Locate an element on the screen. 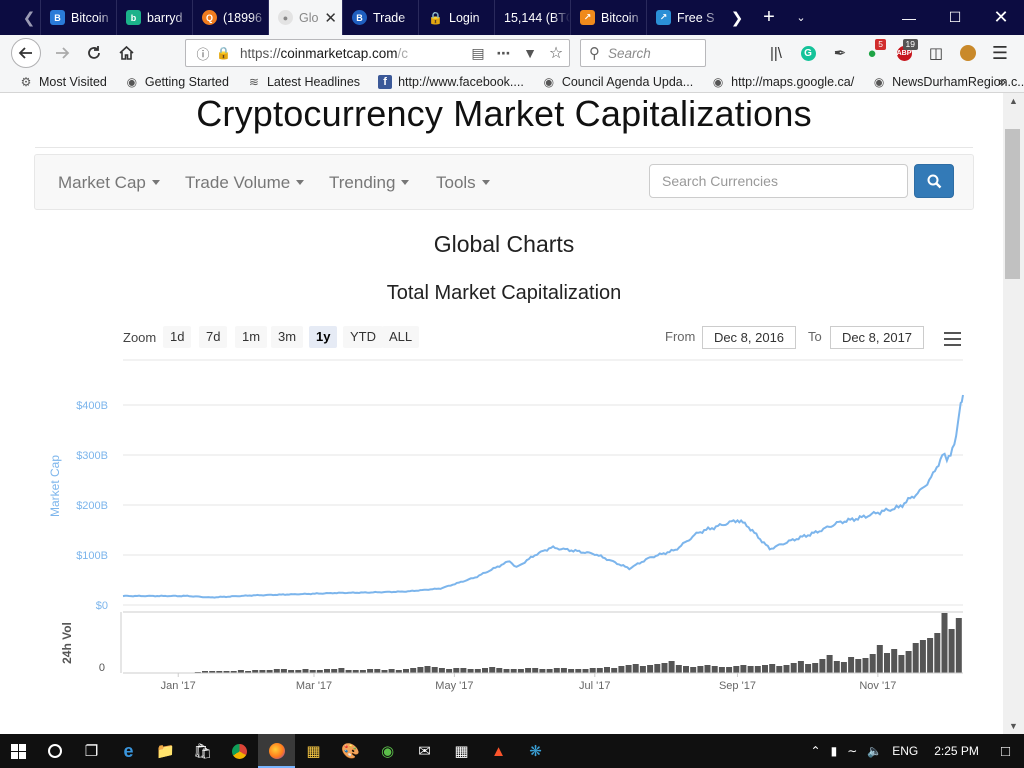 The image size is (1024, 768). browser-tab: 🔒 Login is located at coordinates (456, 17).